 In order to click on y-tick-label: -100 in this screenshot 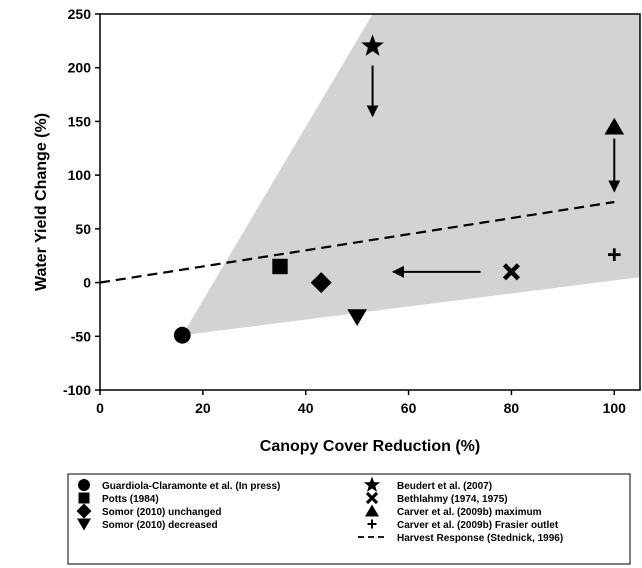, I will do `click(77, 390)`.